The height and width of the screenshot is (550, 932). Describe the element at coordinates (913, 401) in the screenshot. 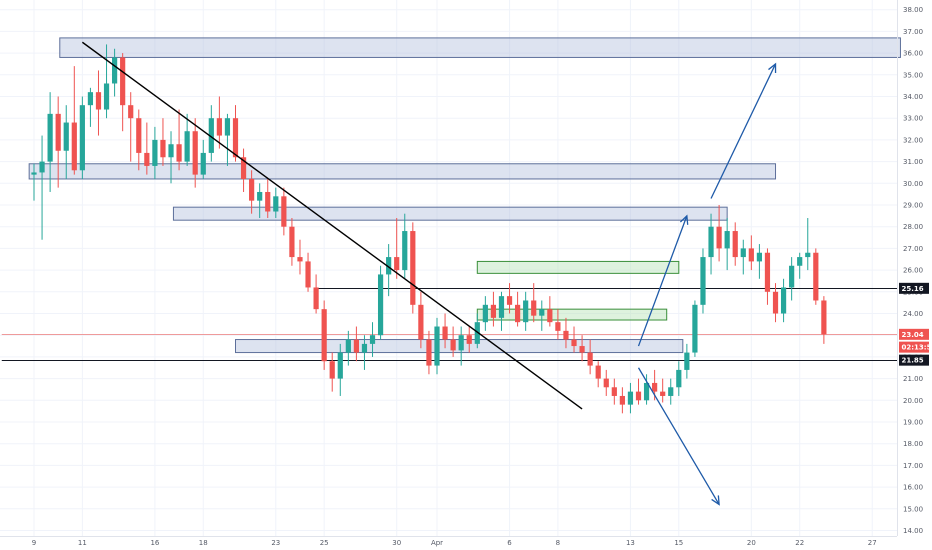

I see `price-tick-label: 20.00` at that location.